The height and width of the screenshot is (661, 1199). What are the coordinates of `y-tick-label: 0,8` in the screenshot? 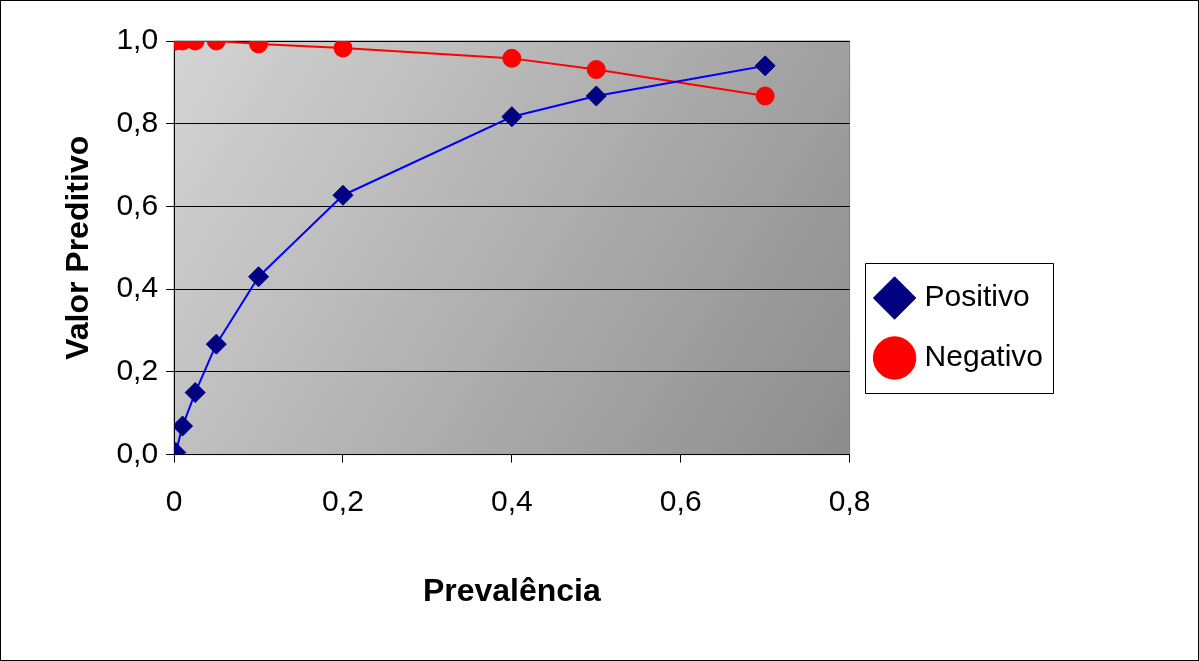 It's located at (137, 121).